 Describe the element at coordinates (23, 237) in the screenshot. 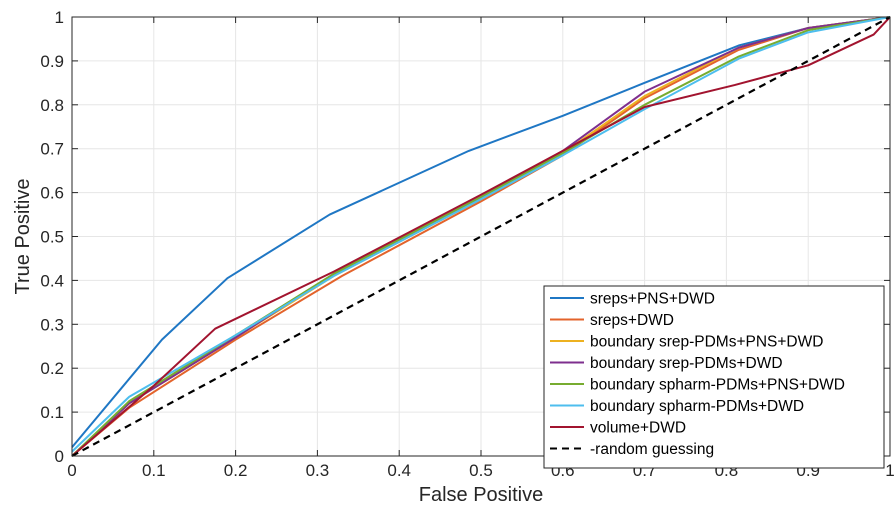

I see `y-axis-title: True Positive` at that location.